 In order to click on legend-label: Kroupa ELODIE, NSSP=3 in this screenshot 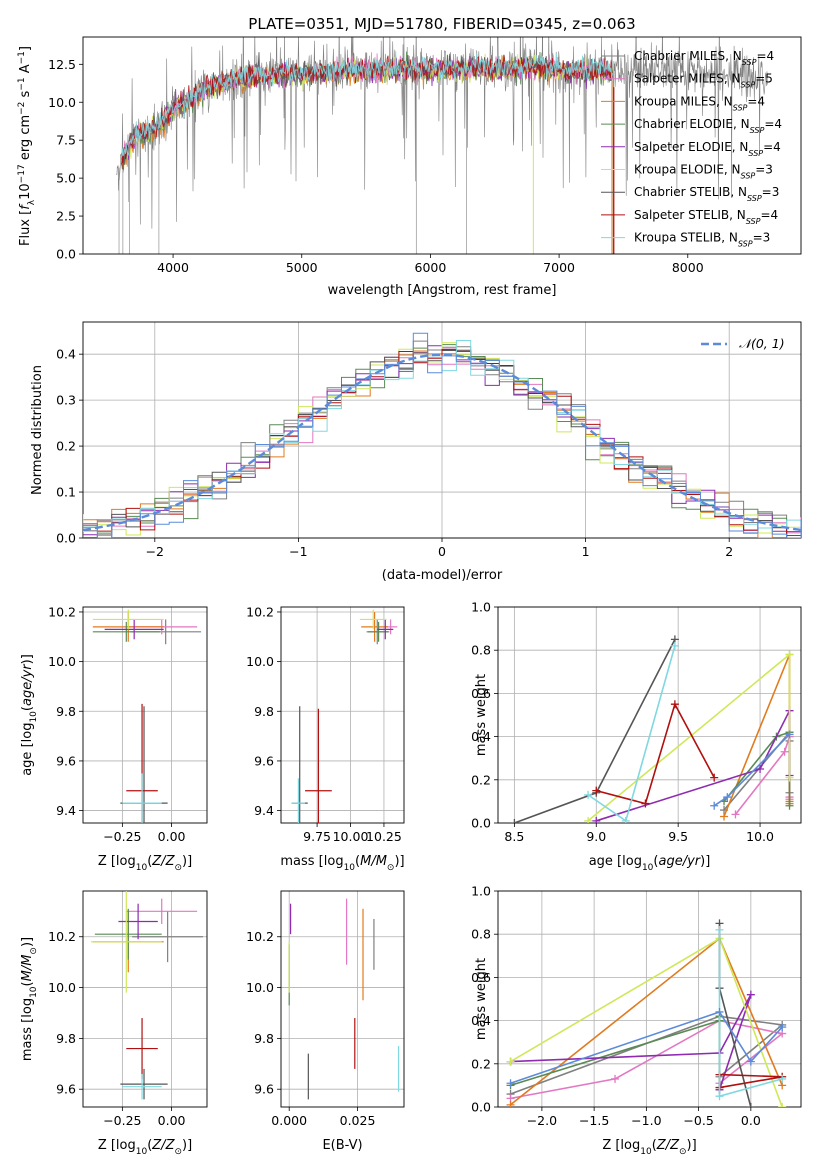, I will do `click(703, 172)`.